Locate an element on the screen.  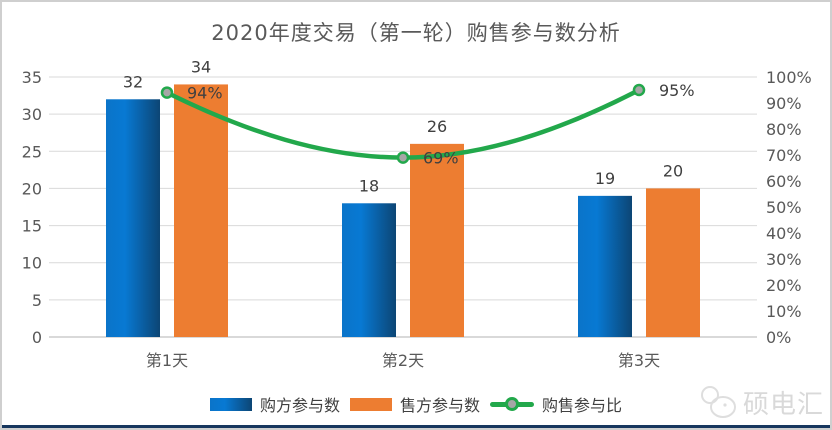
brand-logo-text: 硕电汇 is located at coordinates (783, 404).